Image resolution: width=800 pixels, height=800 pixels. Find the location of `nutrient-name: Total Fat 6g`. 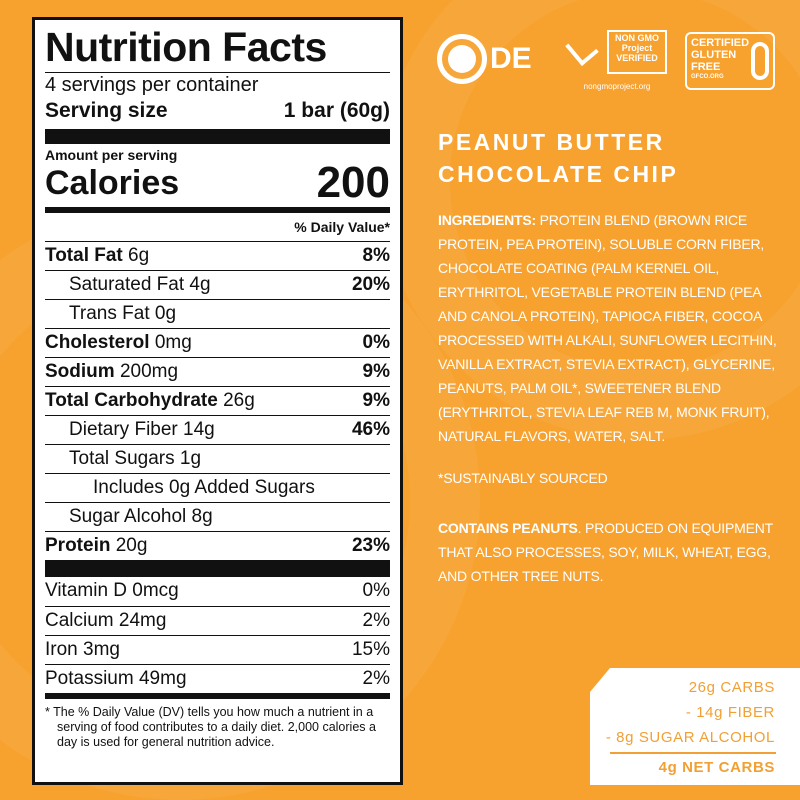

nutrient-name: Total Fat 6g is located at coordinates (97, 256).